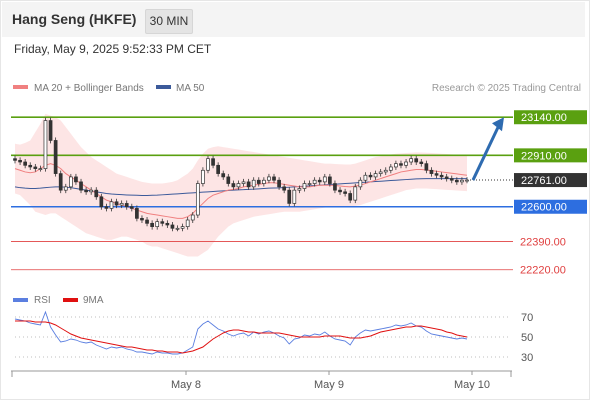 This screenshot has width=590, height=401. I want to click on ma50-legend-swatch, so click(163, 87).